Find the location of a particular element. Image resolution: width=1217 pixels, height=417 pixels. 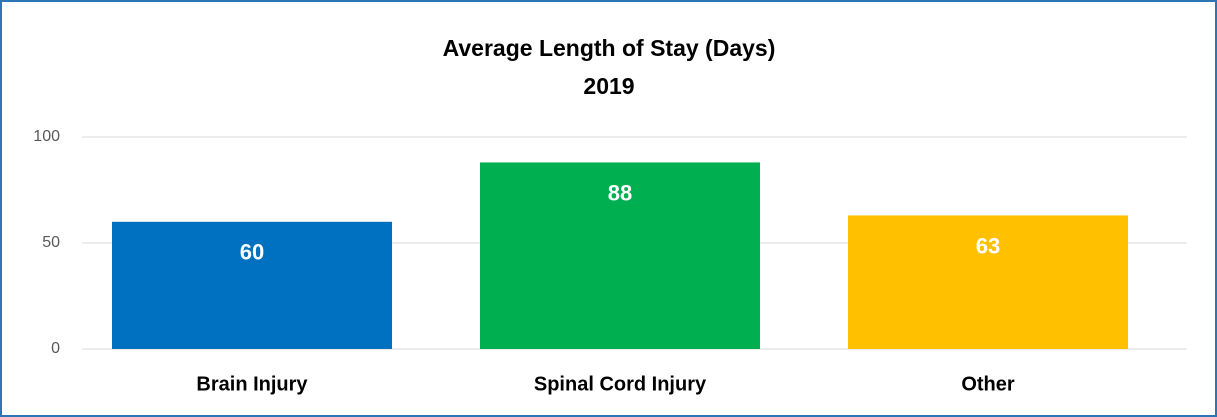

y-tick-label: 0 is located at coordinates (55, 348).